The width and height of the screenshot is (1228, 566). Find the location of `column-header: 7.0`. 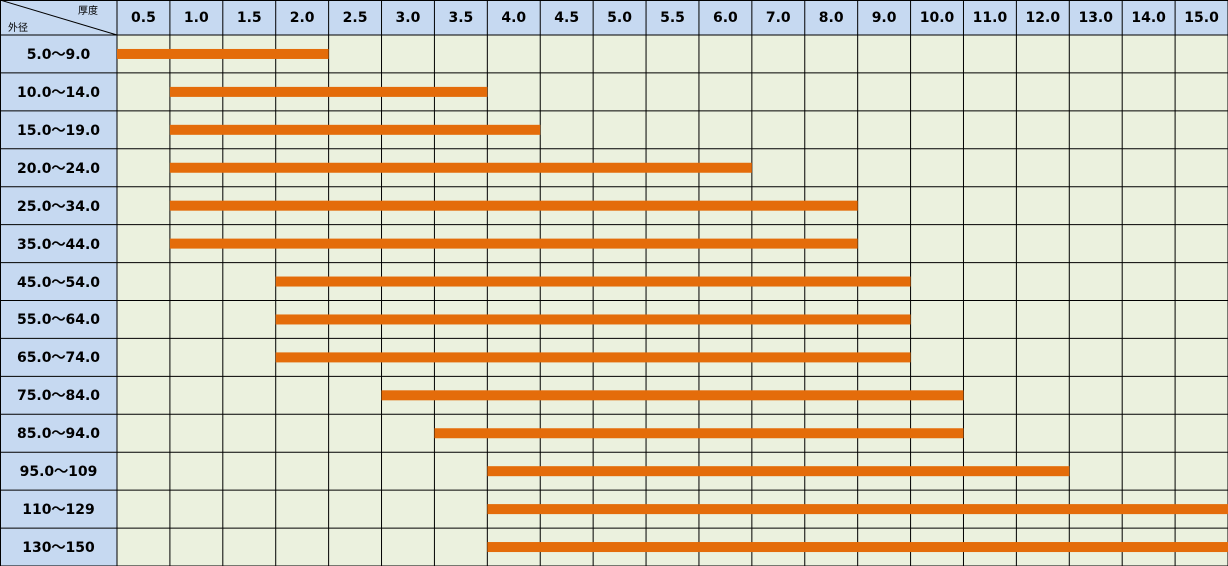

column-header: 7.0 is located at coordinates (778, 17).